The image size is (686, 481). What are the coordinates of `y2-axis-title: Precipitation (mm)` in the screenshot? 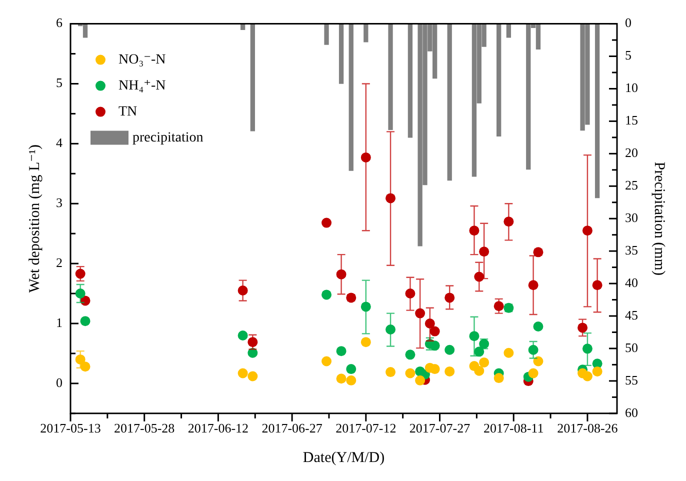 It's located at (659, 219).